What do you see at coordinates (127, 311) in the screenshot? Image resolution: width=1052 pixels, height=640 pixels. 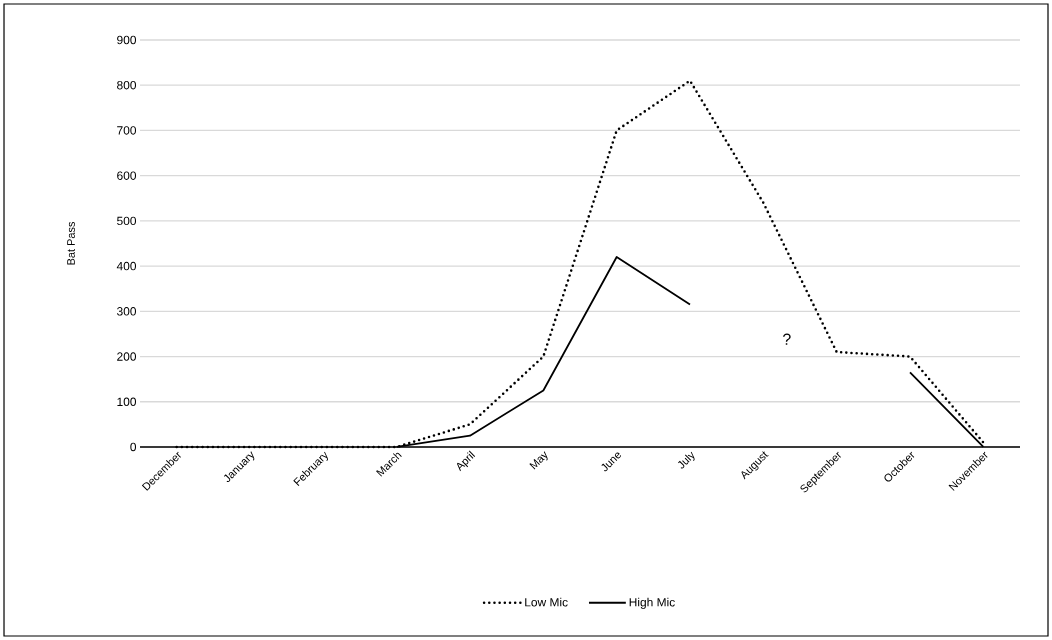 I see `y-tick-label: 300` at bounding box center [127, 311].